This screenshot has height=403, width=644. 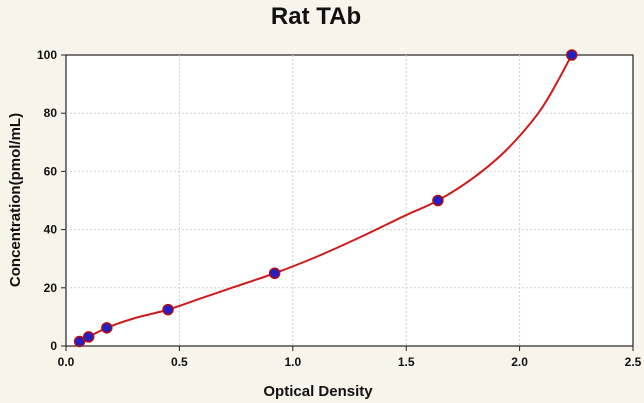 I want to click on x-tick-label: 0.5, so click(x=179, y=362).